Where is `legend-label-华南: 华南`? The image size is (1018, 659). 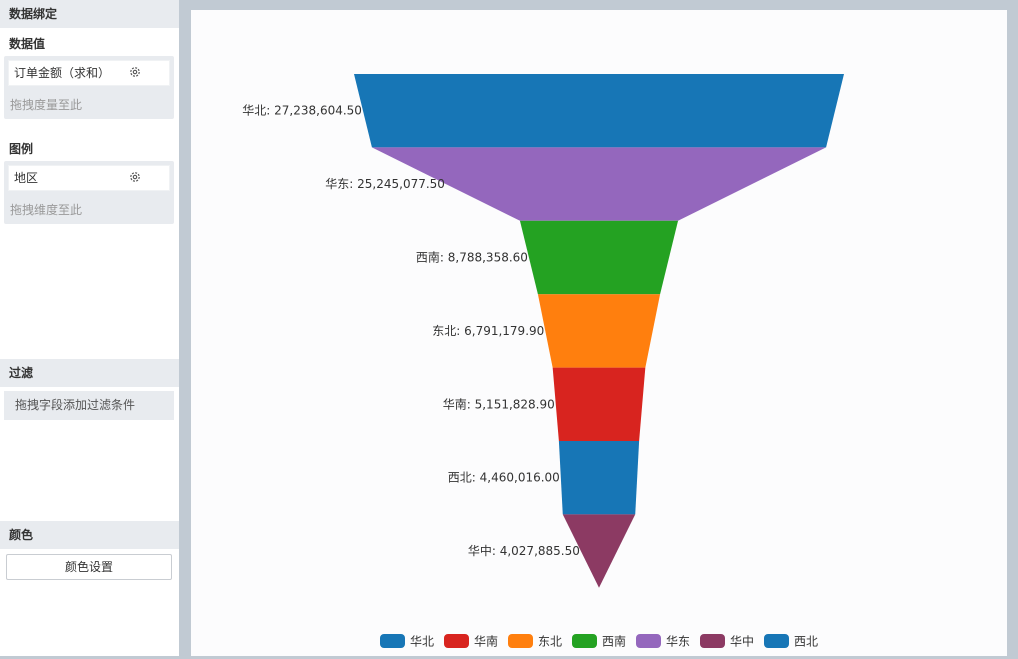
legend-label-华南: 华南 is located at coordinates (486, 641).